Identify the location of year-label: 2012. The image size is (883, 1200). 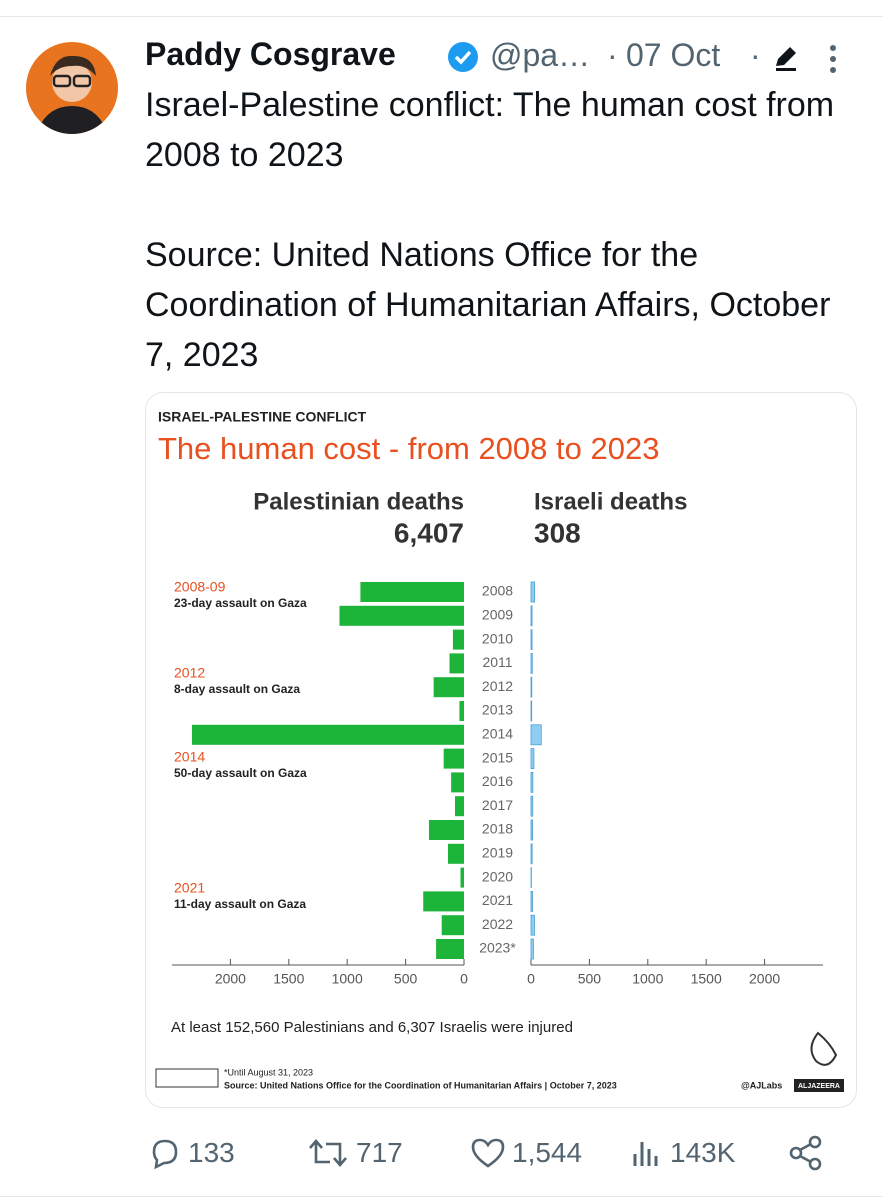
(497, 686).